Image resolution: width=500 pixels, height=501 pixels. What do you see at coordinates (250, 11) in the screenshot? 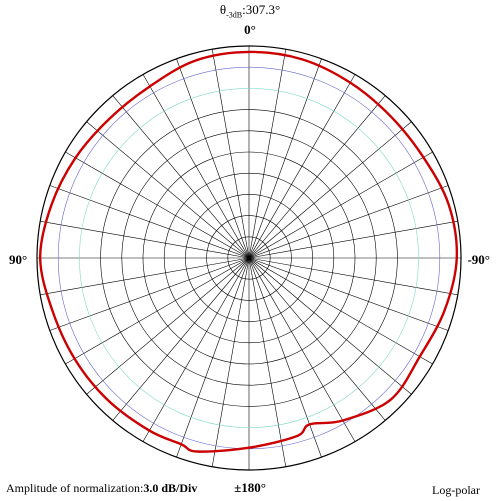
I see `beamwidth-title: θ-3dB:307.3°` at bounding box center [250, 11].